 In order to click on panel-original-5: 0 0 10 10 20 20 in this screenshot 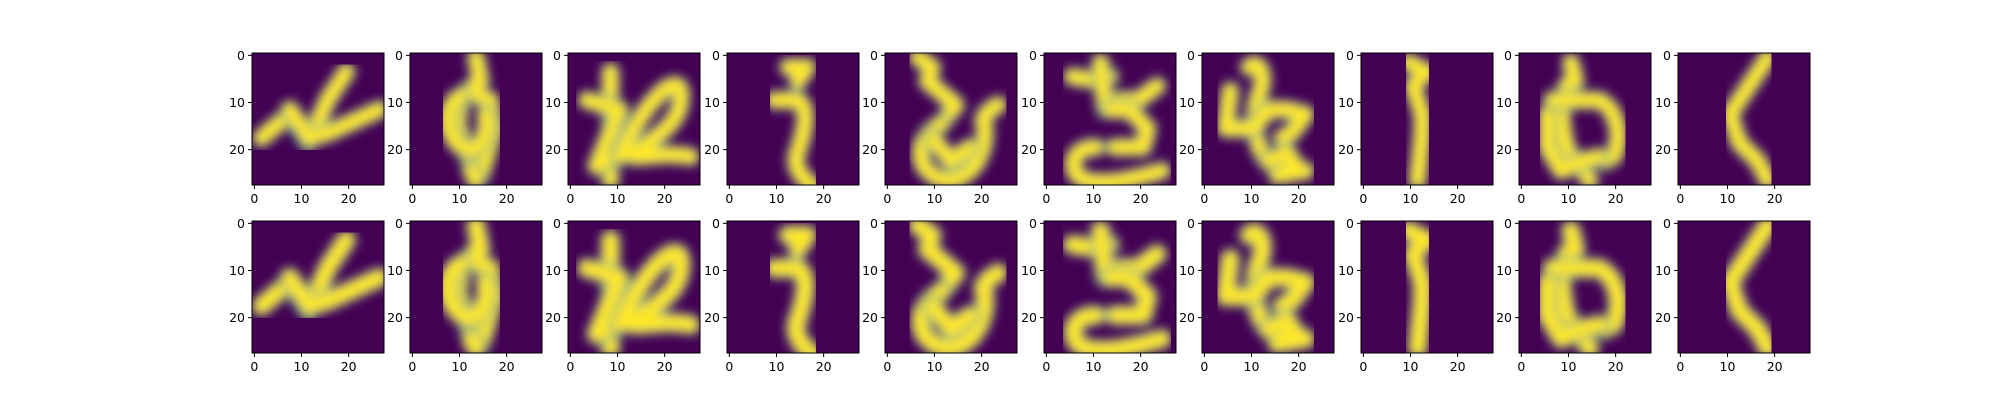, I will do `click(940, 127)`.